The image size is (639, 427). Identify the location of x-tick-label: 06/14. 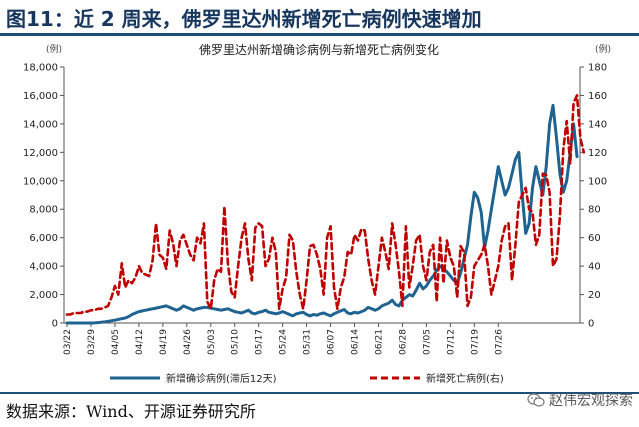
(356, 342).